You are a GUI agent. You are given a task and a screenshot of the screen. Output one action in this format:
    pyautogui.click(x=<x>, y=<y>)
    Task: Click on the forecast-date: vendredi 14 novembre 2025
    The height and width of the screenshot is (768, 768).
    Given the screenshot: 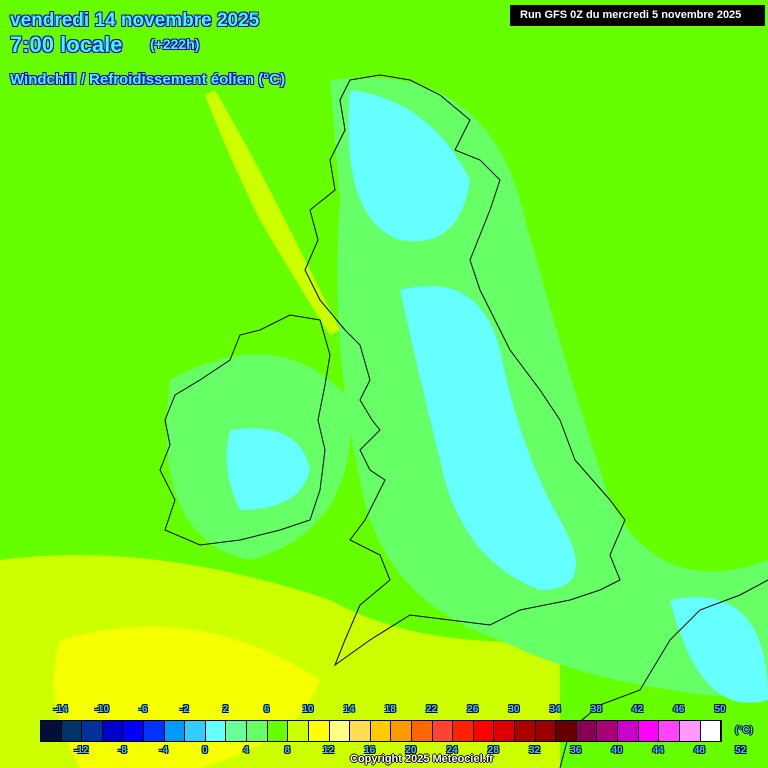 What is the action you would take?
    pyautogui.click(x=135, y=20)
    